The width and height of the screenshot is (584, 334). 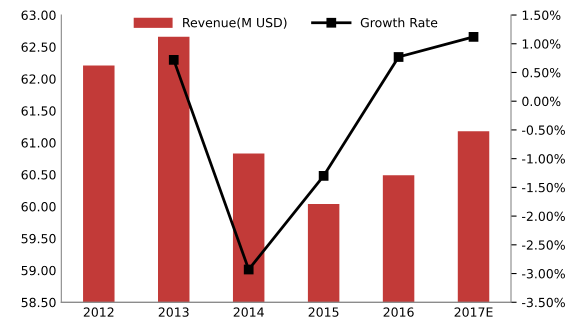 I want to click on y-tick-label: 62.00, so click(x=39, y=79).